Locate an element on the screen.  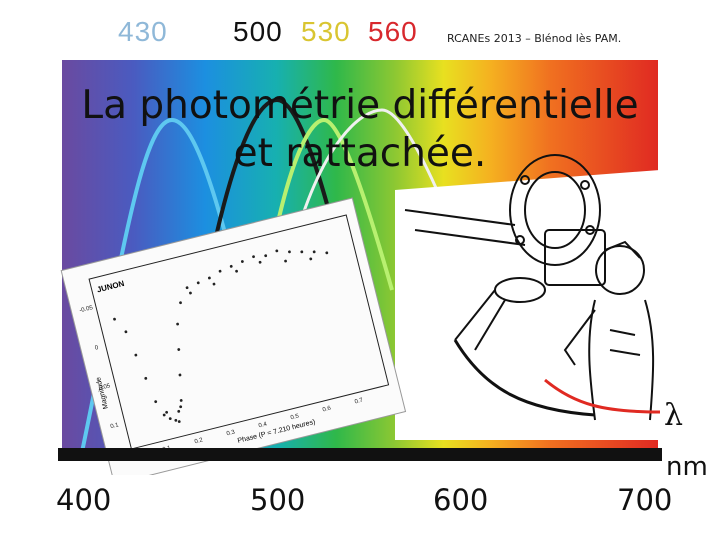
wavelength-unit: nm is located at coordinates (687, 467).